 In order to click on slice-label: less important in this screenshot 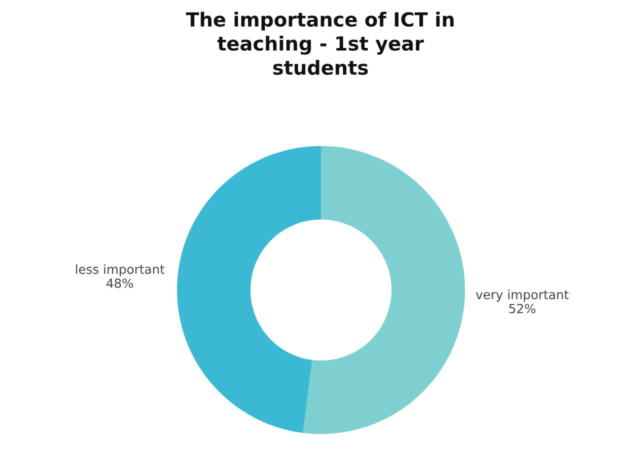, I will do `click(120, 270)`.